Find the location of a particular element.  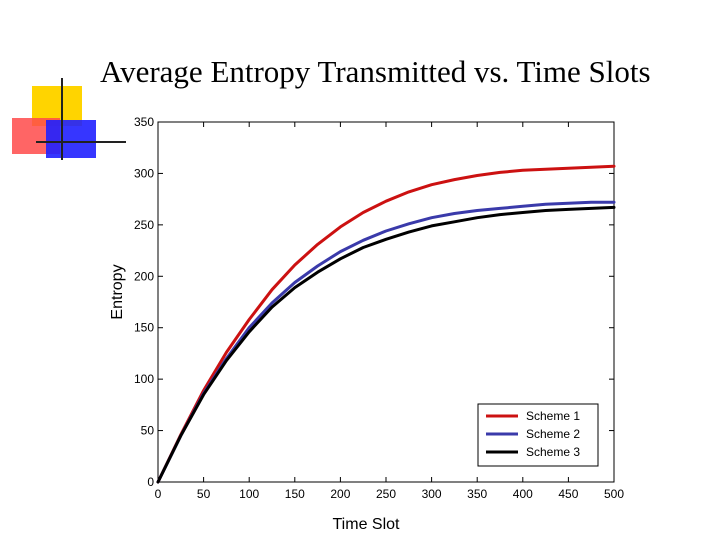

slide-logo-decoration is located at coordinates (69, 119).